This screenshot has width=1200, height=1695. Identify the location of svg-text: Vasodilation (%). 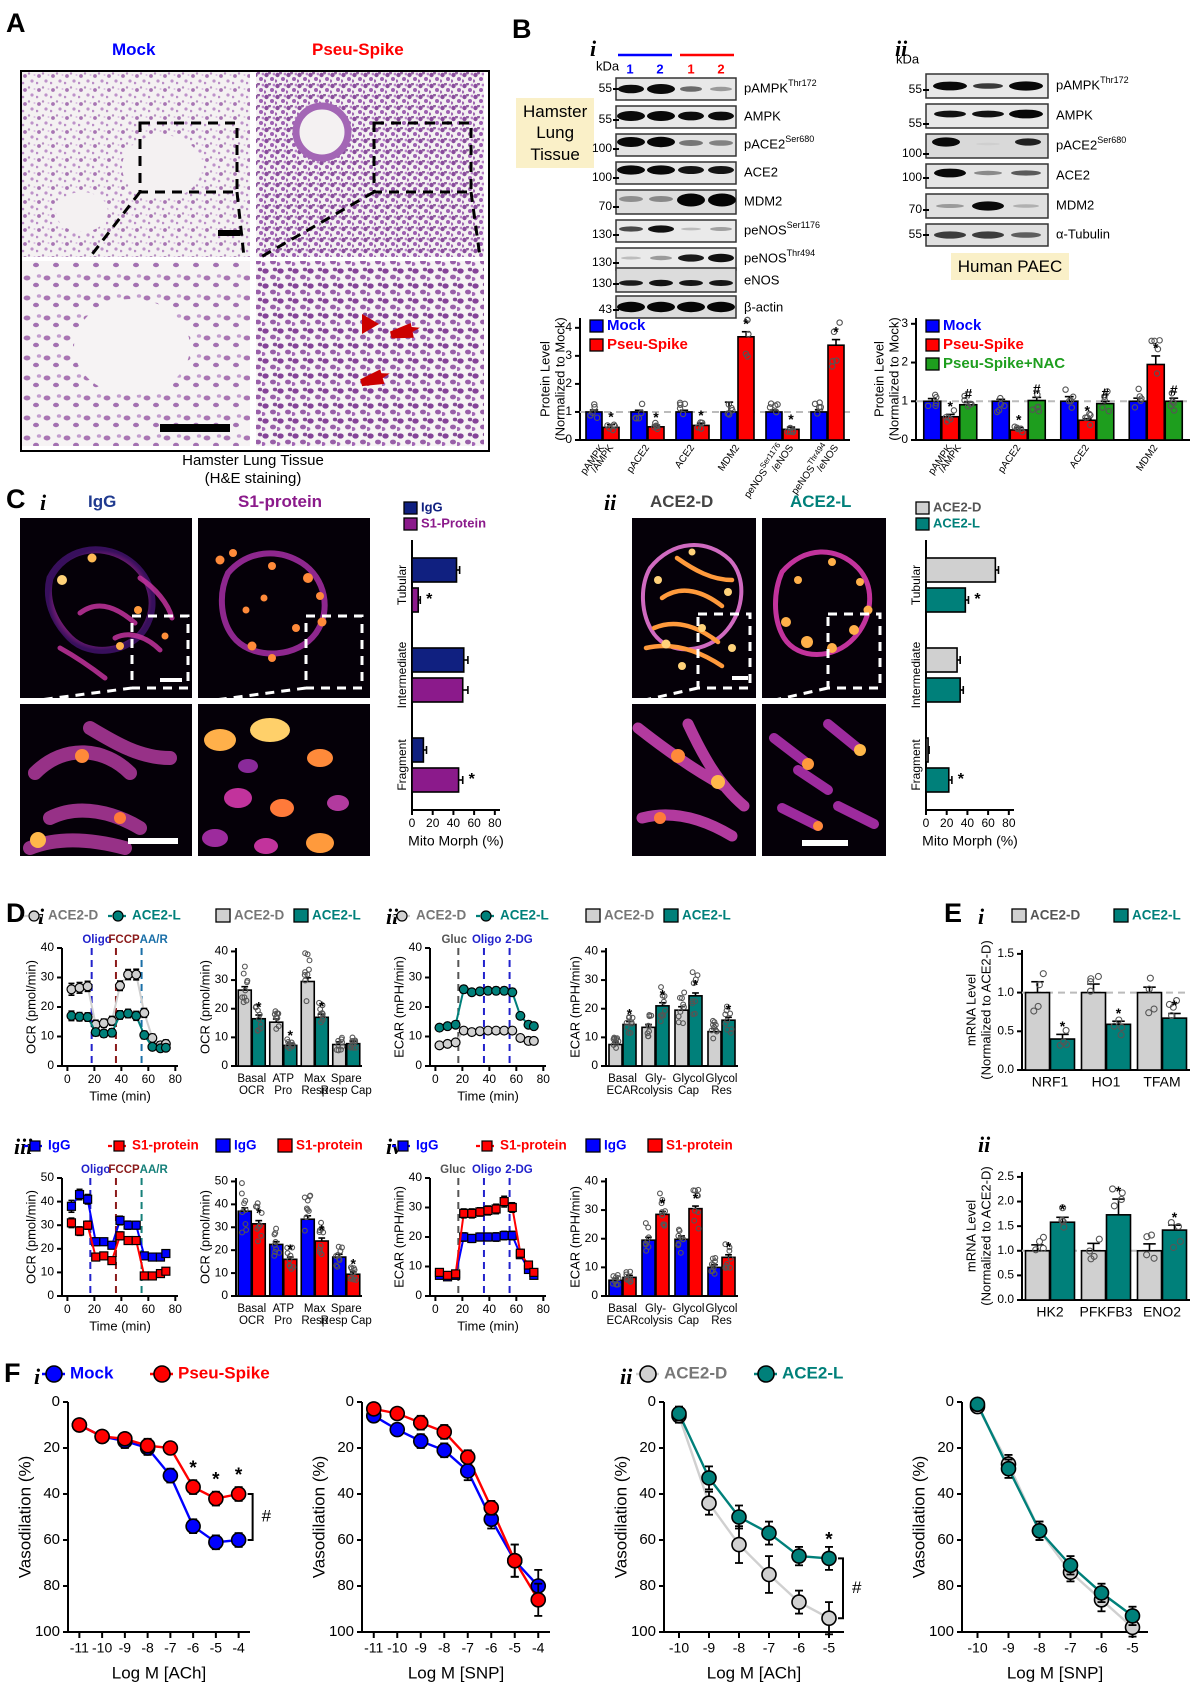
(24, 1517).